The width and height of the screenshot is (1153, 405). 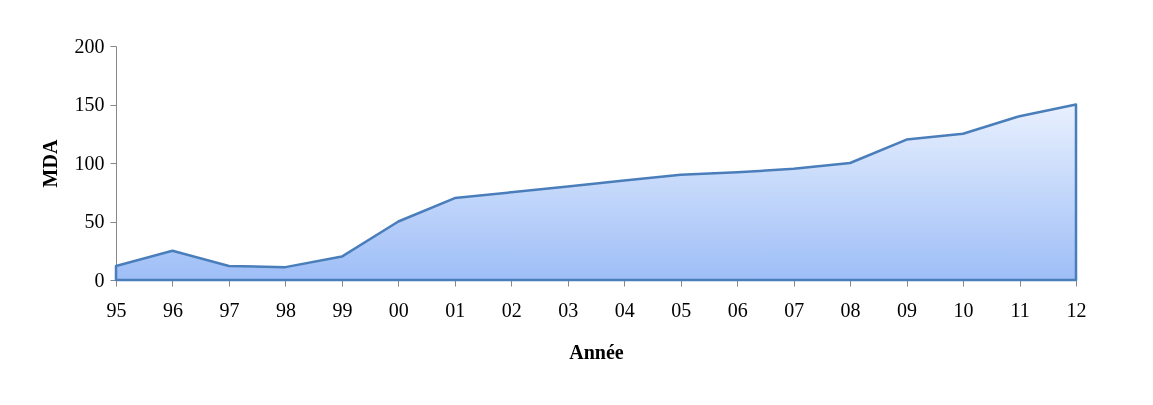 I want to click on y-tick-label: 150, so click(x=89, y=104).